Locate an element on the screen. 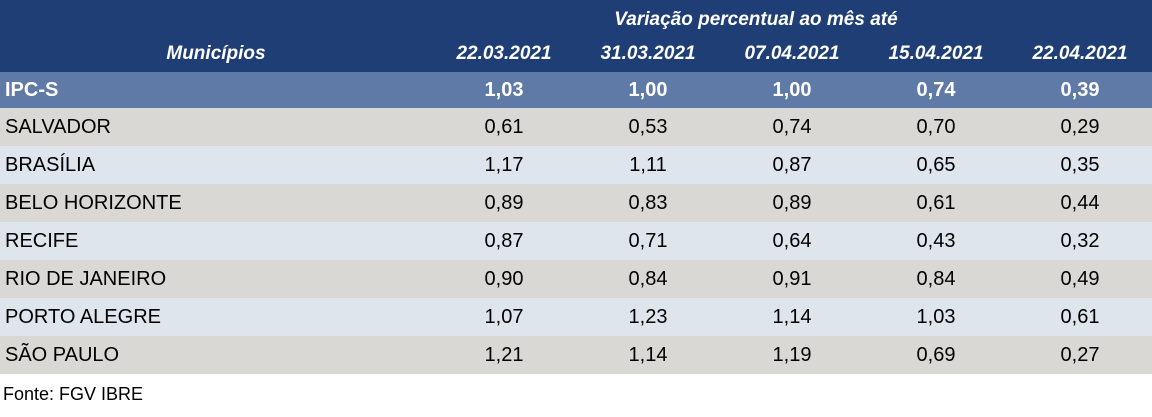 This screenshot has height=417, width=1152. value-cell: 0,39 is located at coordinates (1080, 89).